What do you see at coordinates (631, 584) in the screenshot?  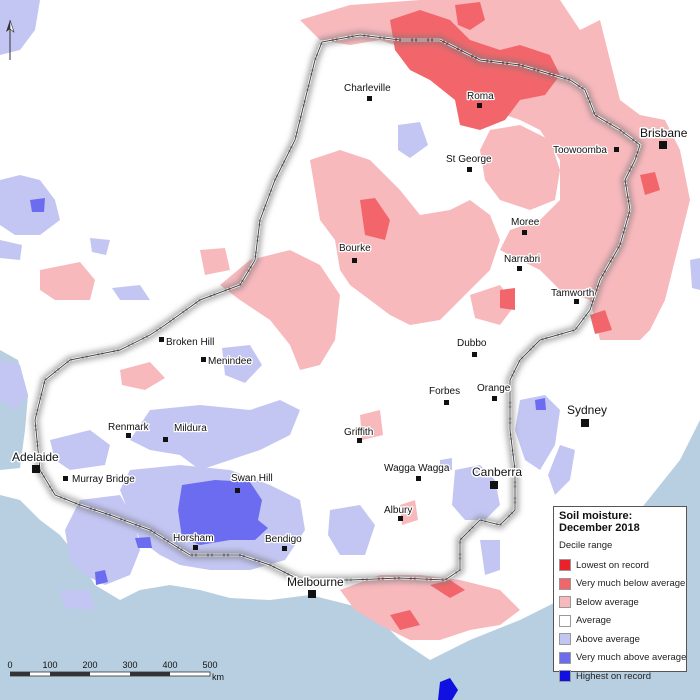 I see `legend-item-label: Very much below average` at bounding box center [631, 584].